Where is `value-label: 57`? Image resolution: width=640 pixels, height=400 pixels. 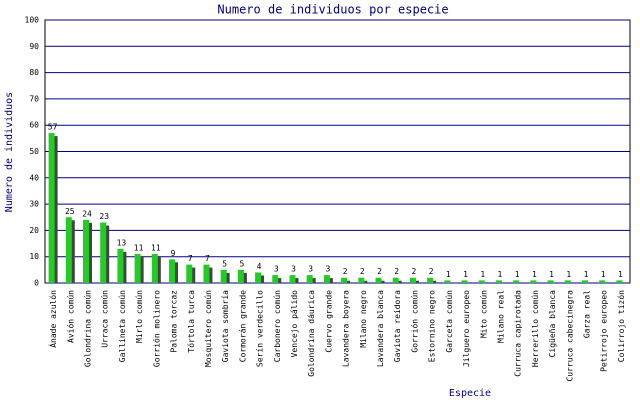
value-label: 57 is located at coordinates (53, 127).